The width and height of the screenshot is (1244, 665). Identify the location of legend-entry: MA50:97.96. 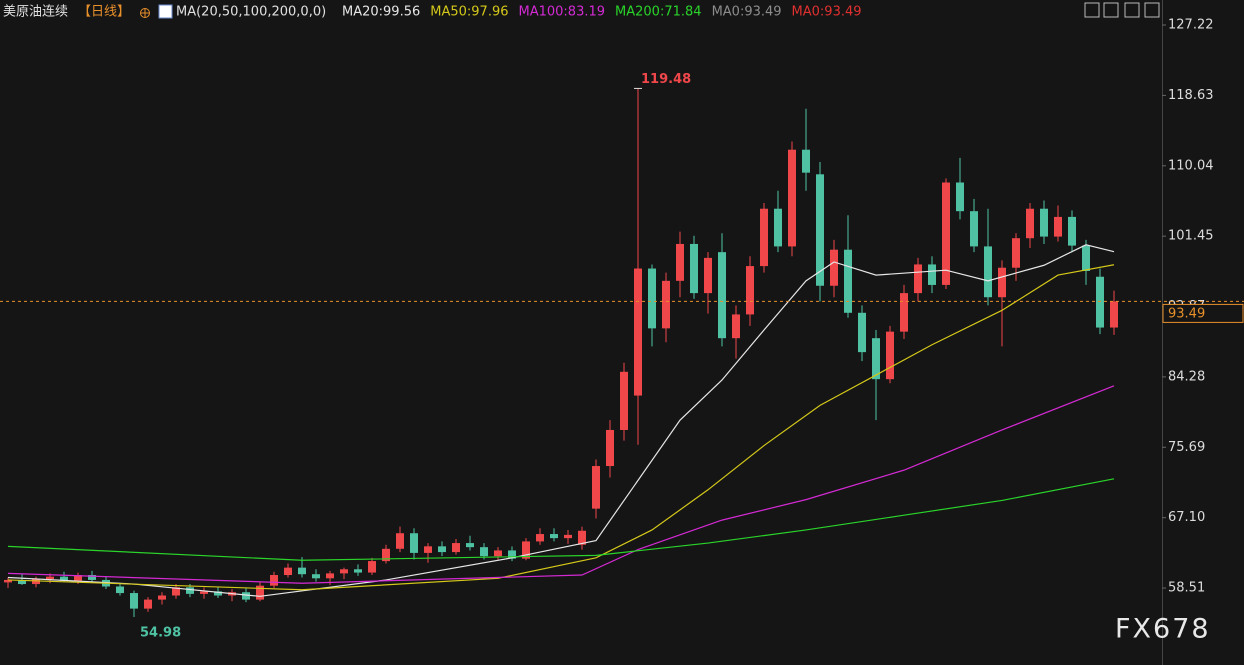
(469, 12).